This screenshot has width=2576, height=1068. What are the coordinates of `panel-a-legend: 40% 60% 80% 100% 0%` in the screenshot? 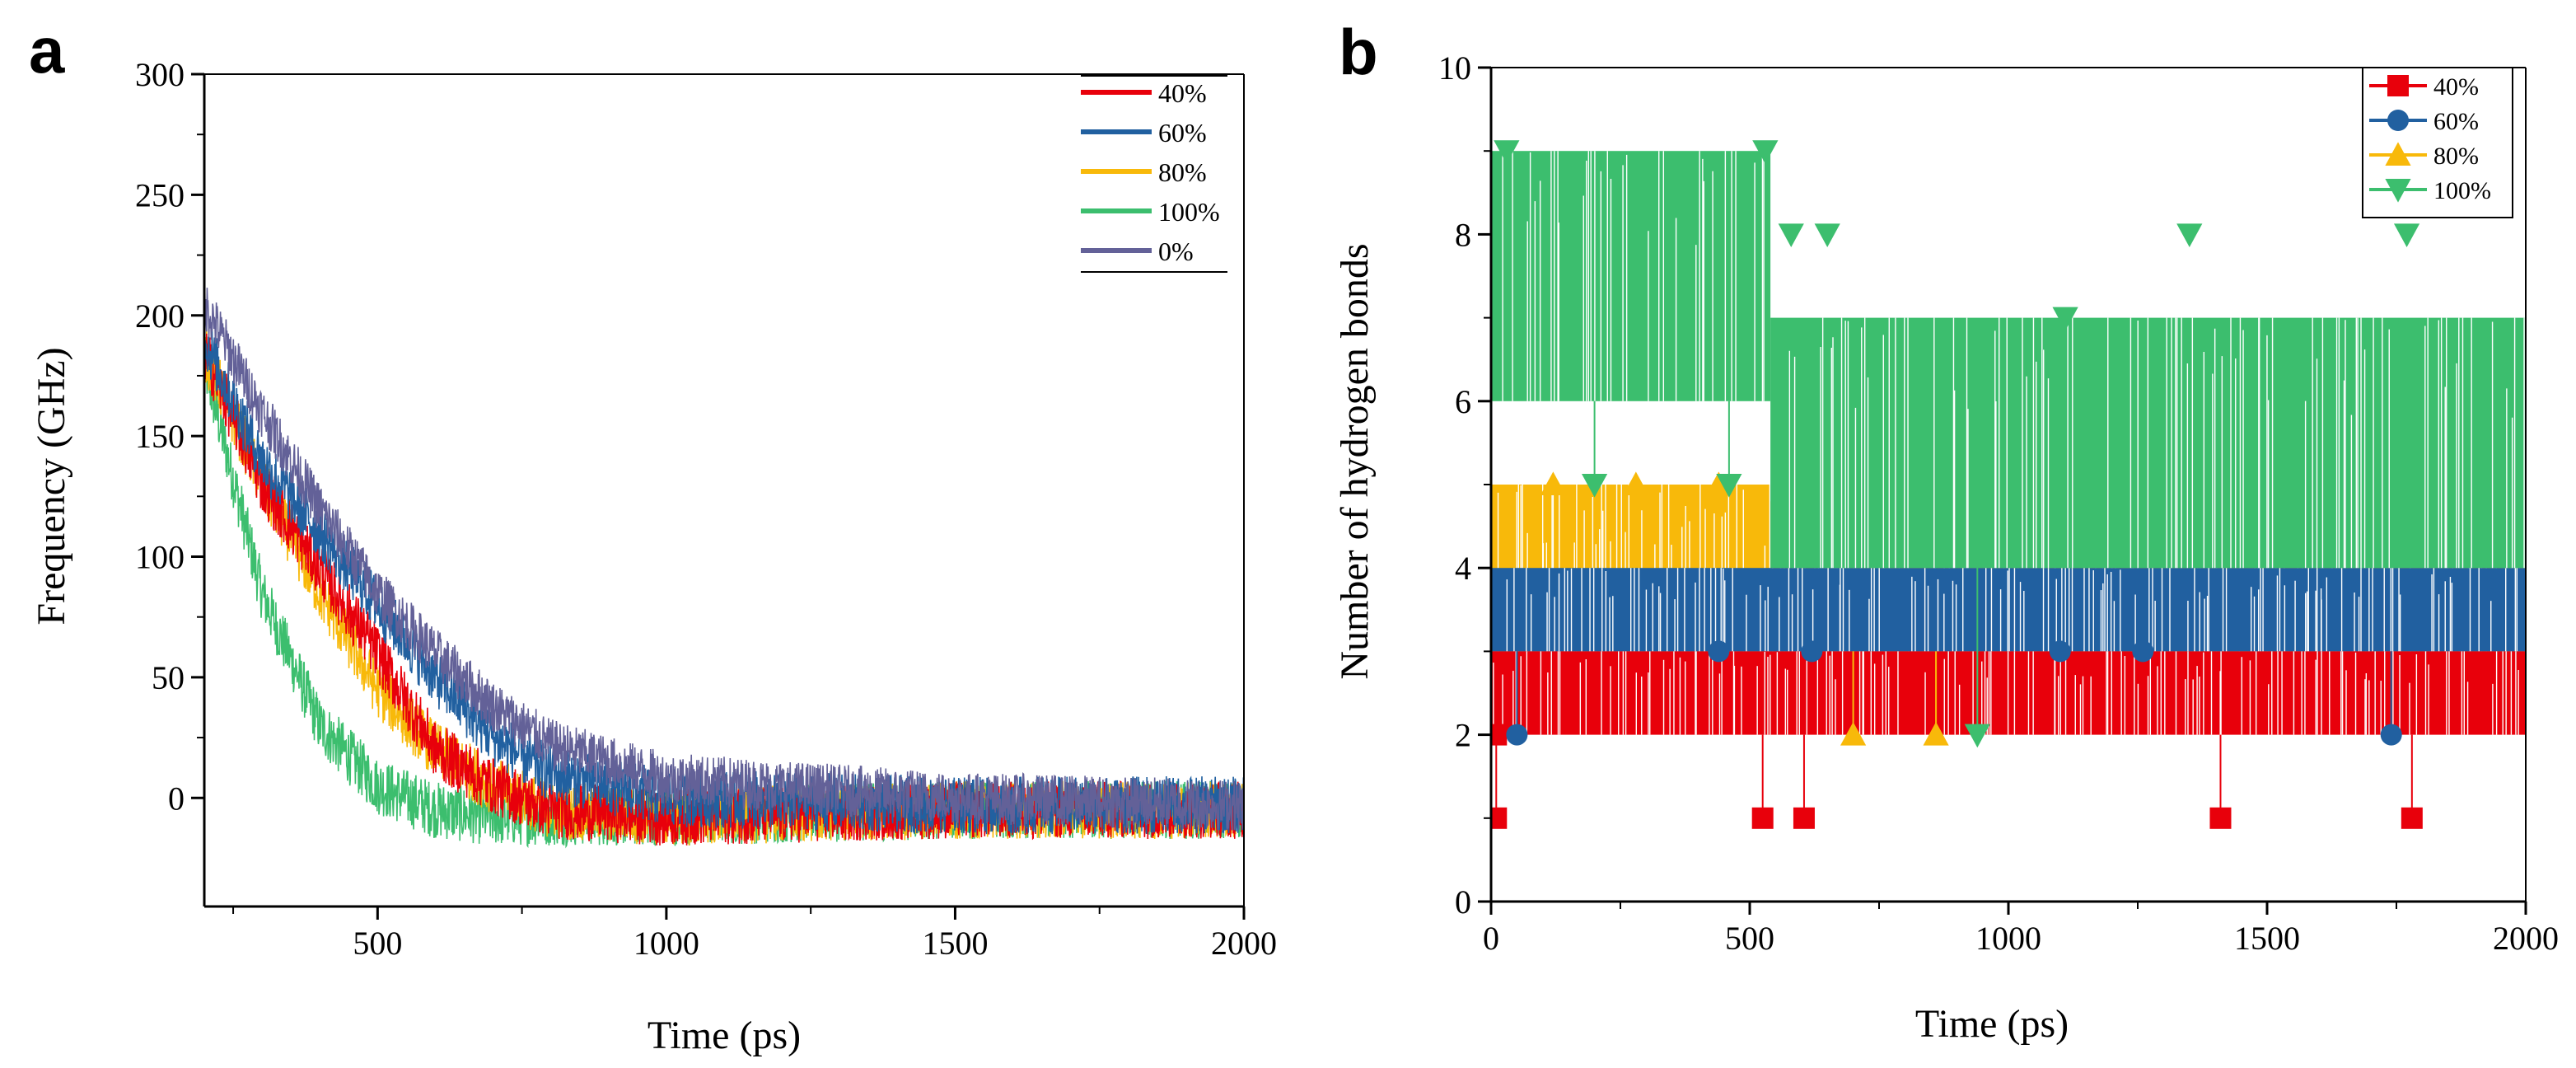 It's located at (1154, 174).